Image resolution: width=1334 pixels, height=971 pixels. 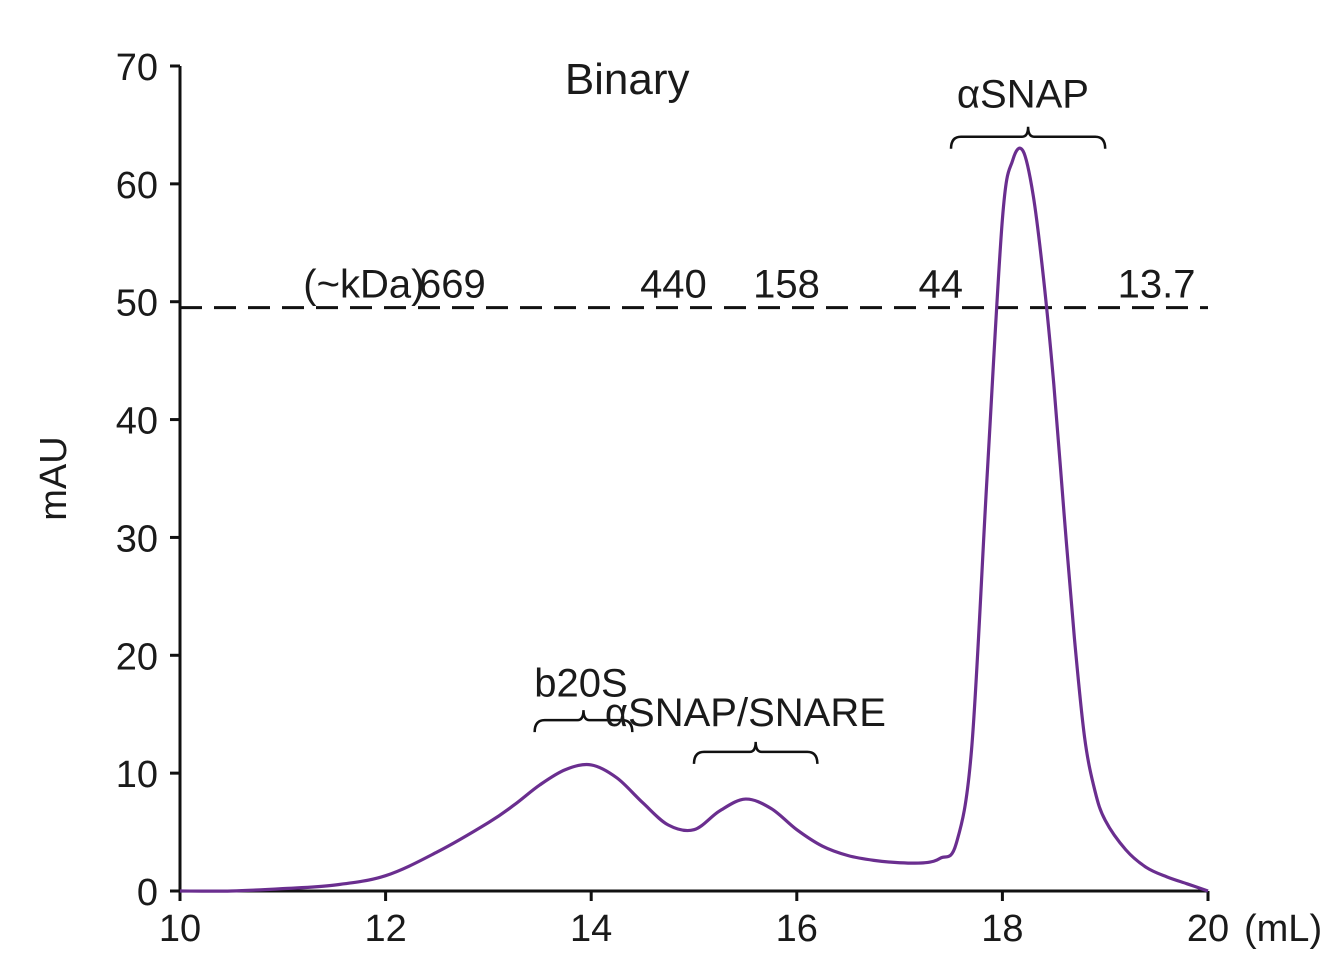 What do you see at coordinates (137, 657) in the screenshot?
I see `y-tick-label: 20` at bounding box center [137, 657].